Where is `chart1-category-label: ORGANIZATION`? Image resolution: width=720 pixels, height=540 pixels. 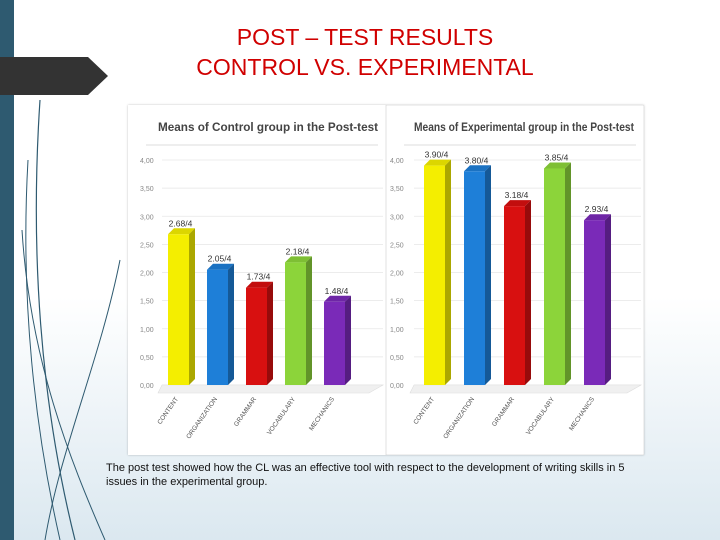
chart1-category-label: ORGANIZATION is located at coordinates (202, 418).